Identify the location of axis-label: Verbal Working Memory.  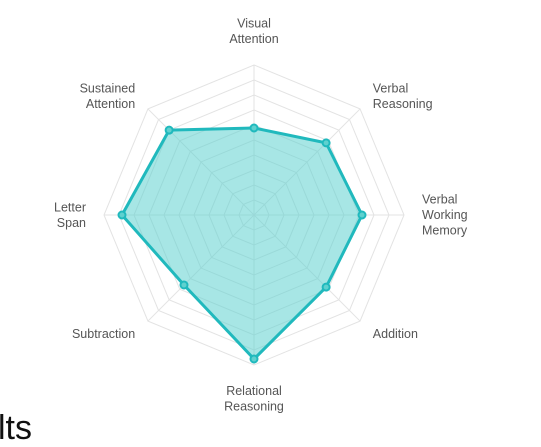
(445, 215).